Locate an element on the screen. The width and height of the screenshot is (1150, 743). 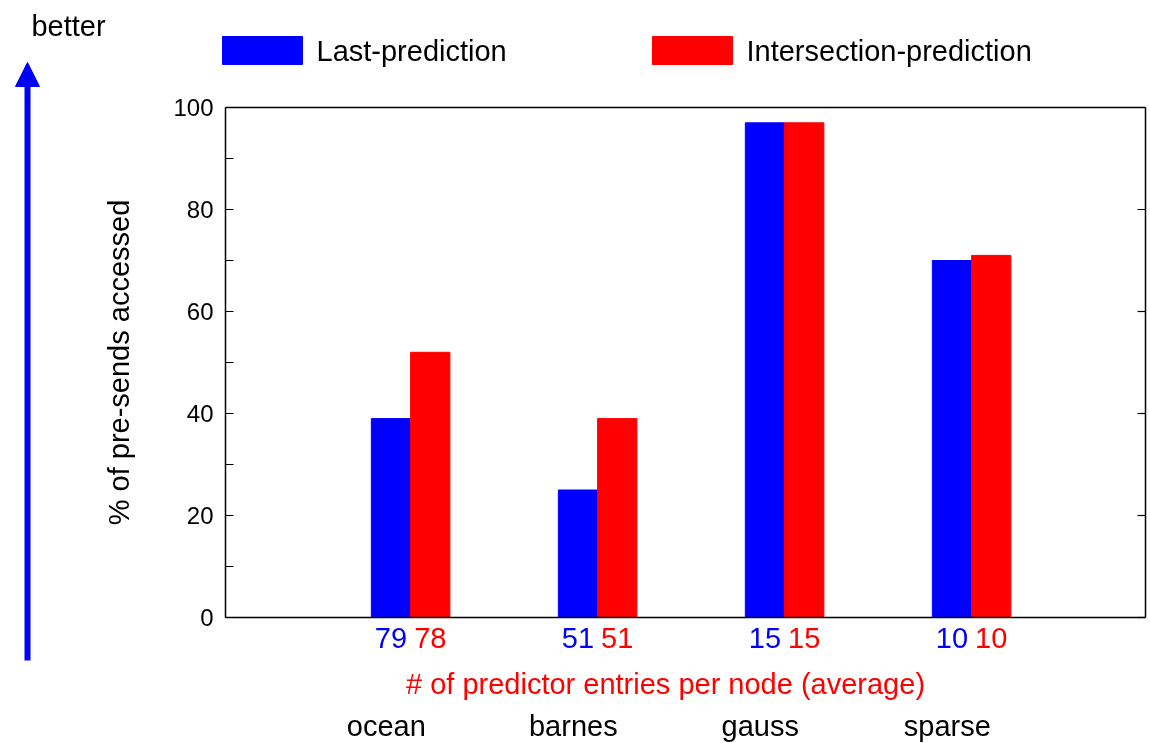
x-tick-label: barnes is located at coordinates (573, 725).